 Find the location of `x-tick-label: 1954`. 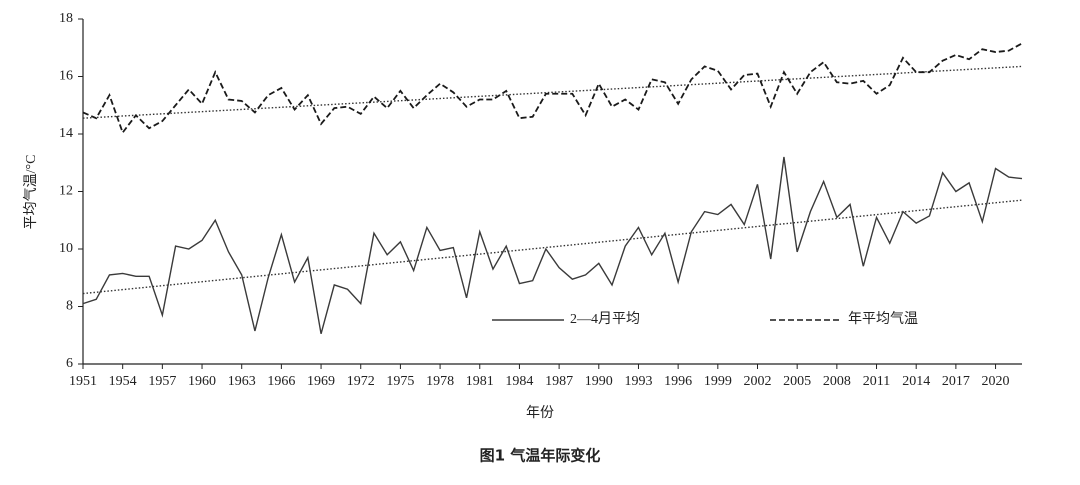

x-tick-label: 1954 is located at coordinates (123, 381).